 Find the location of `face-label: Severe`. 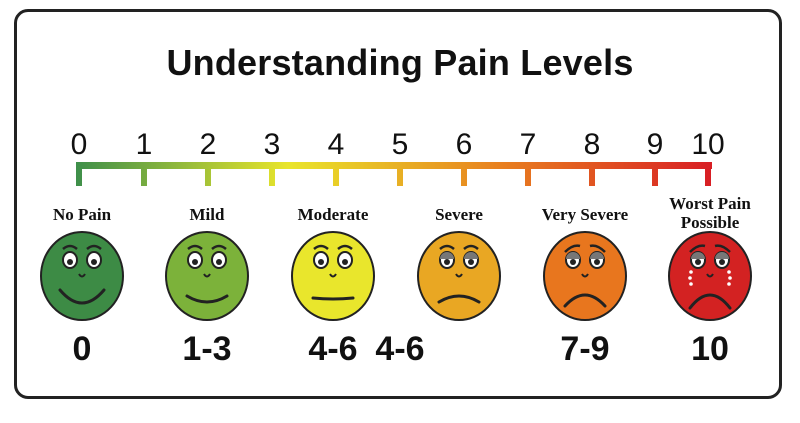

face-label: Severe is located at coordinates (459, 214).